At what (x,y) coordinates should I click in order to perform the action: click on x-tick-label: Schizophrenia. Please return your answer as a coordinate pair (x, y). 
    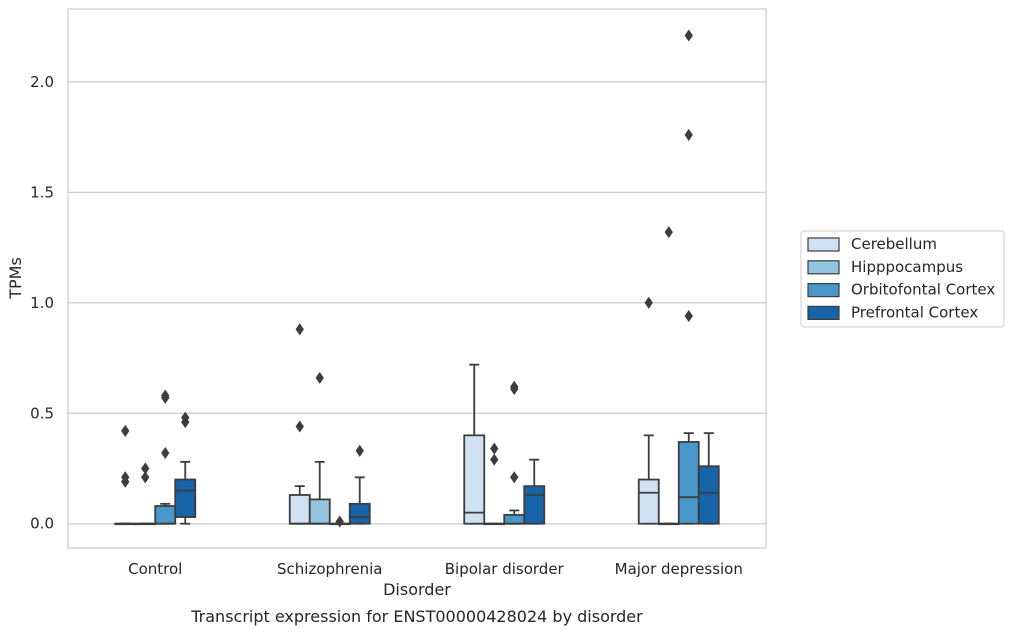
    Looking at the image, I should click on (329, 569).